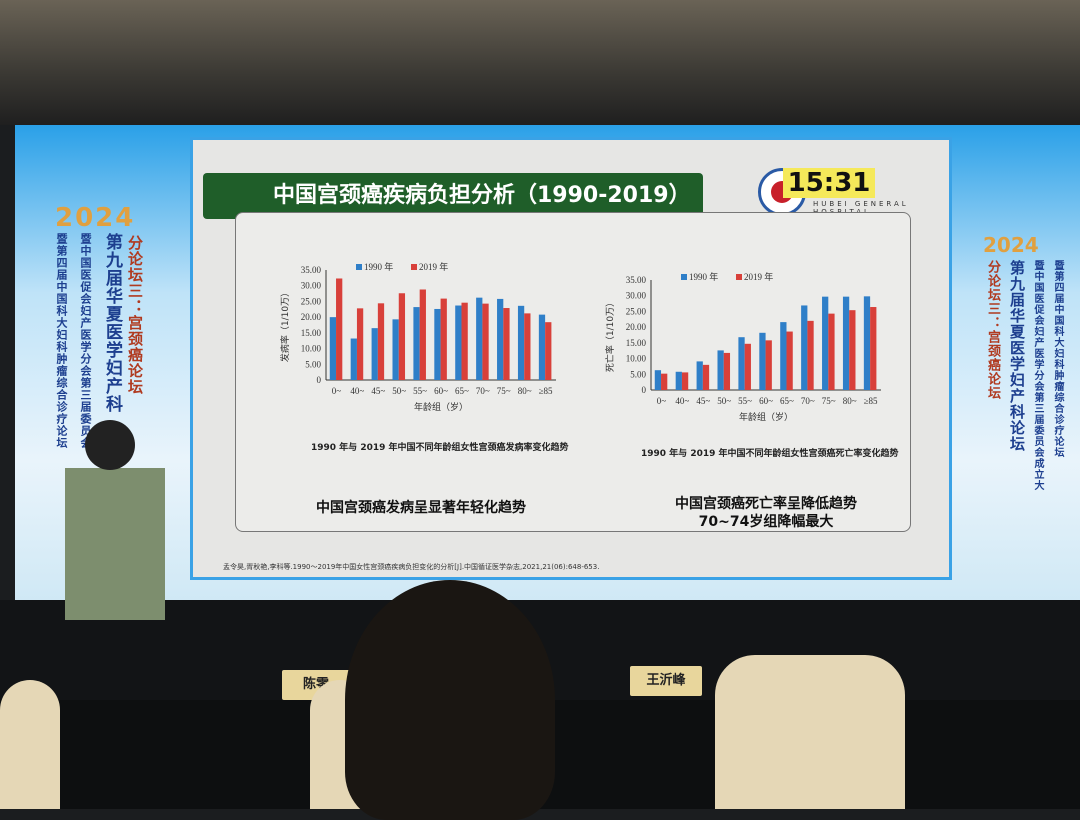  Describe the element at coordinates (311, 270) in the screenshot. I see `y-tick-label: 35.00` at that location.